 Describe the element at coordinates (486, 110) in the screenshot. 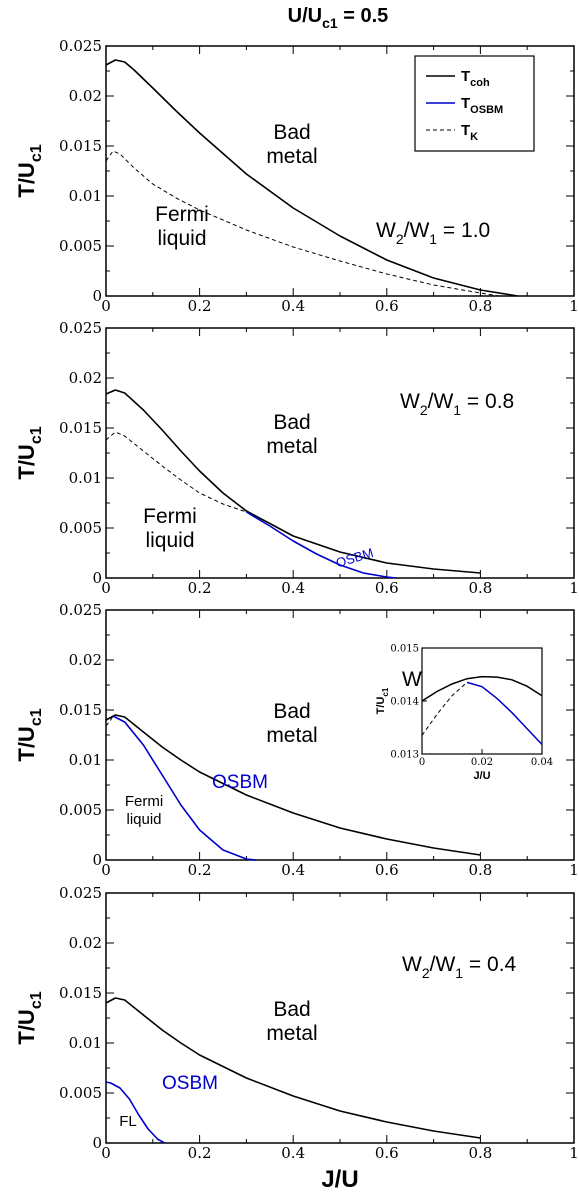

I see `legend-label-sub: OSBM` at that location.